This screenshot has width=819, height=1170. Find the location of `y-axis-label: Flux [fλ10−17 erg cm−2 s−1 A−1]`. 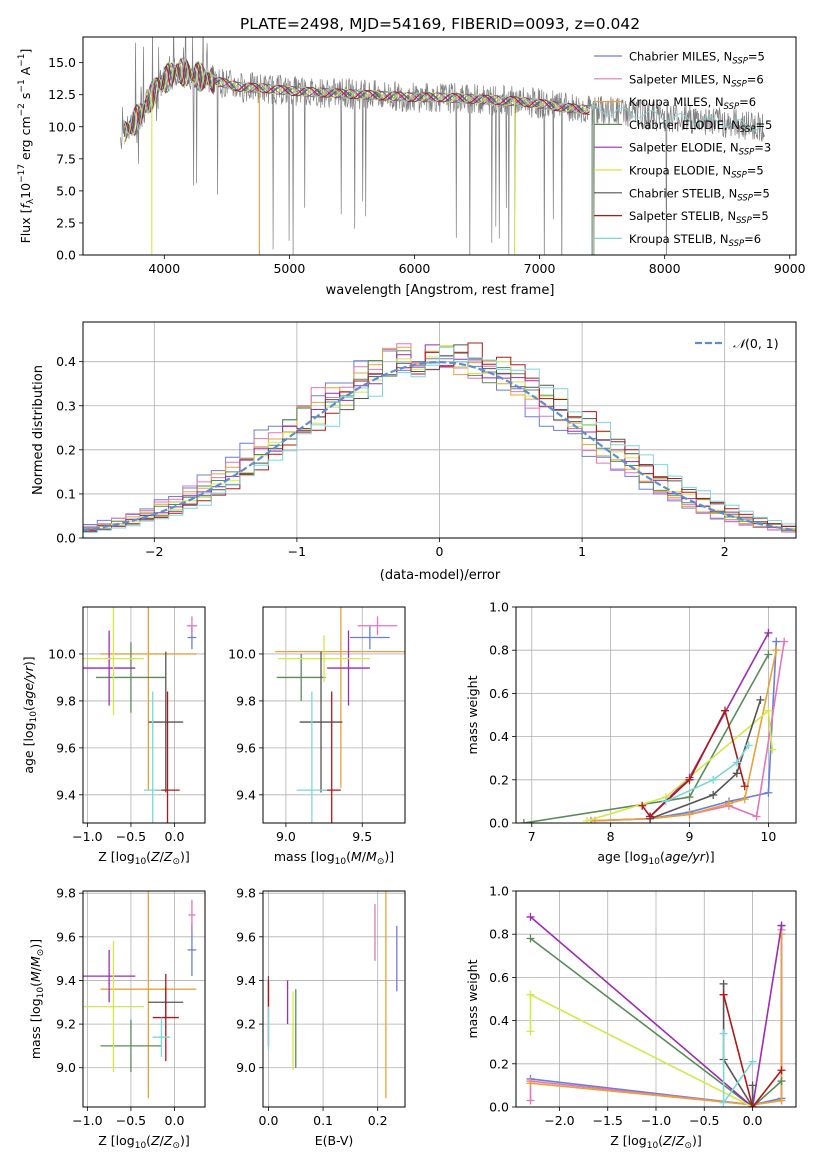

y-axis-label: Flux [fλ10−17 erg cm−2 s−1 A−1] is located at coordinates (26, 146).